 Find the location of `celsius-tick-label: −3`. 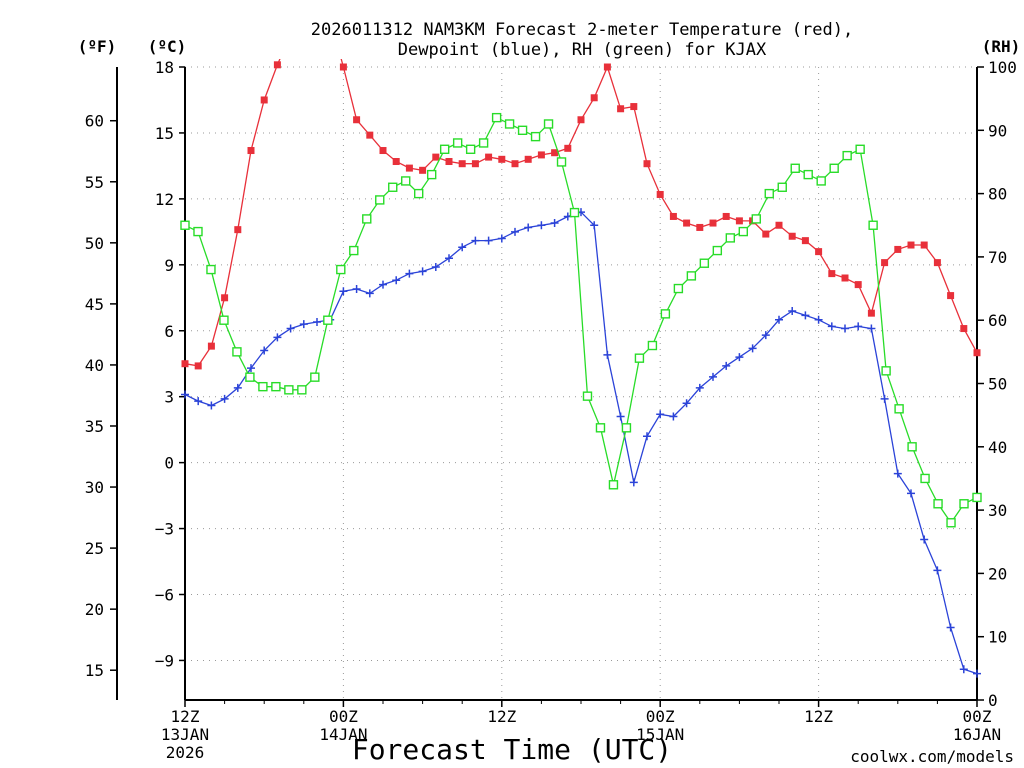

celsius-tick-label: −3 is located at coordinates (164, 529).